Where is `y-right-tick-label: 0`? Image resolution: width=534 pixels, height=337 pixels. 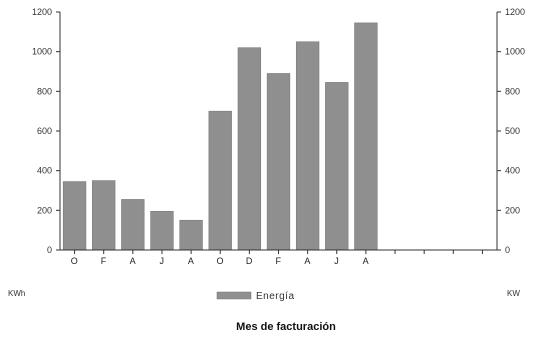
y-right-tick-label: 0 is located at coordinates (507, 250).